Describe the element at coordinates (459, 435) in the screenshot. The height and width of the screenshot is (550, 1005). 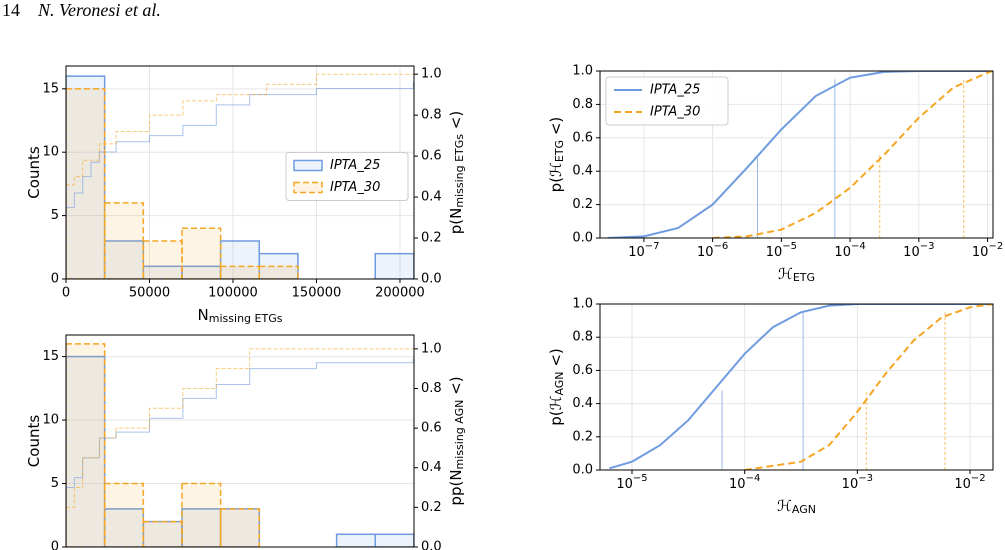
I see `y2-axis-label-part: missing AGN` at that location.